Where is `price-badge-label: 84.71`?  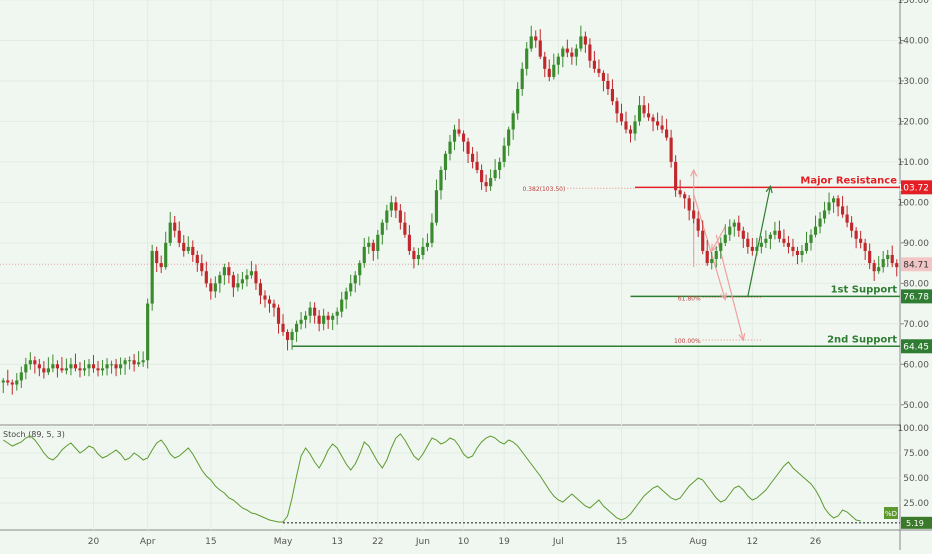
price-badge-label: 84.71 is located at coordinates (916, 265).